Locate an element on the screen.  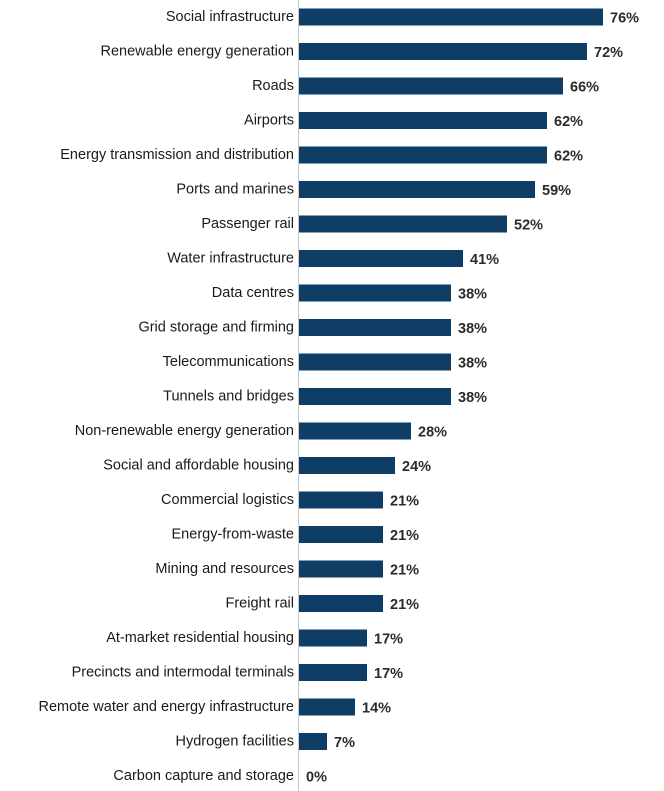
category-label: Social and affordable housing is located at coordinates (198, 466).